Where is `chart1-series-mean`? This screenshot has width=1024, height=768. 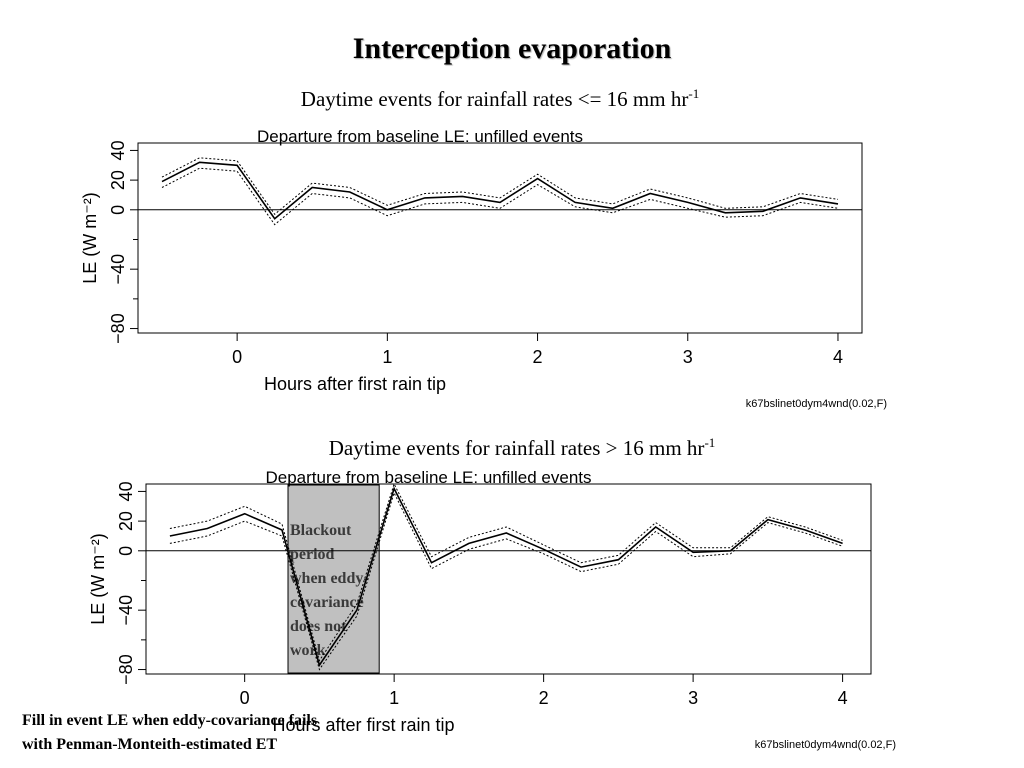
chart1-series-mean is located at coordinates (500, 190).